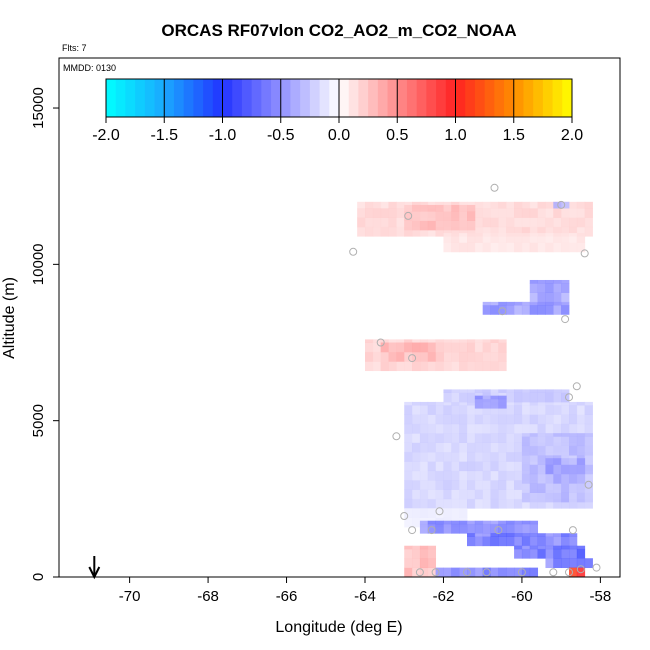 This screenshot has height=650, width=650. Describe the element at coordinates (339, 135) in the screenshot. I see `colorbar-tick-label: 0.0` at that location.